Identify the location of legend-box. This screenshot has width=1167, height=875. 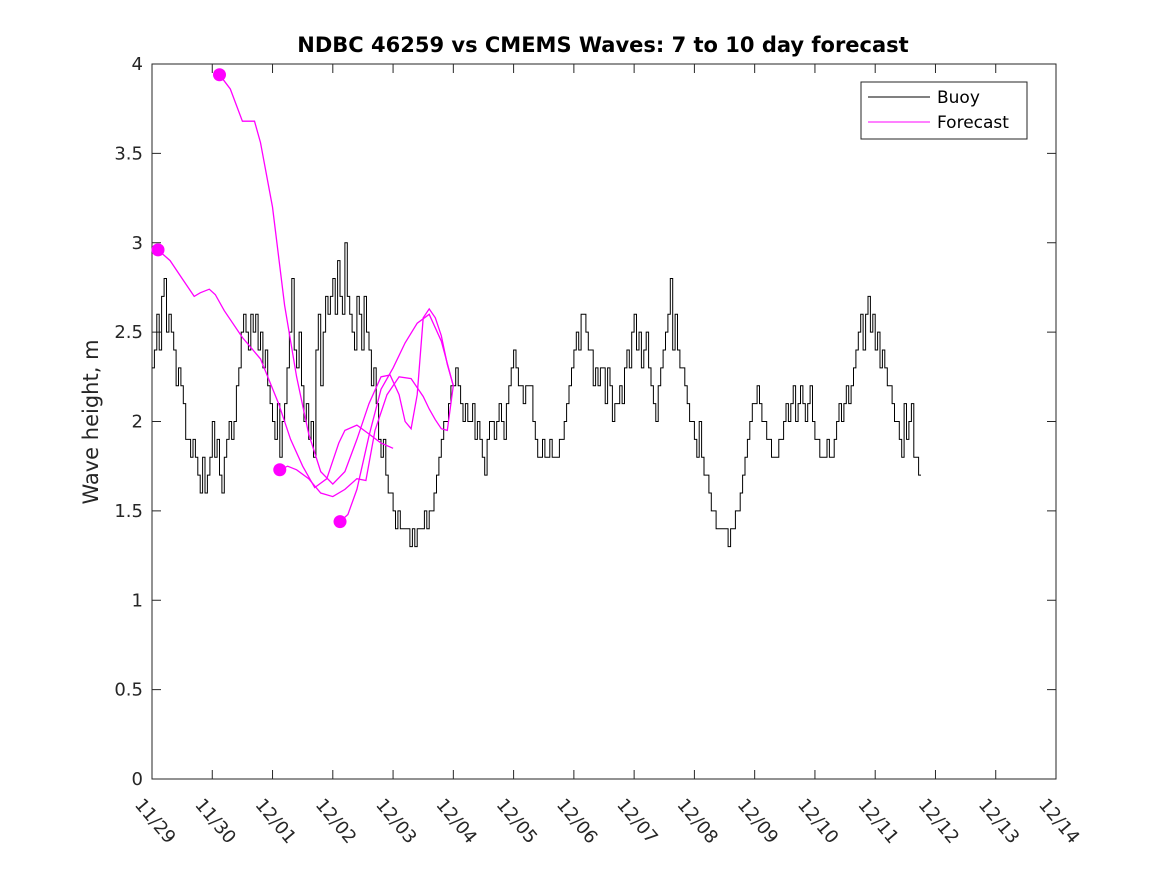
(944, 110).